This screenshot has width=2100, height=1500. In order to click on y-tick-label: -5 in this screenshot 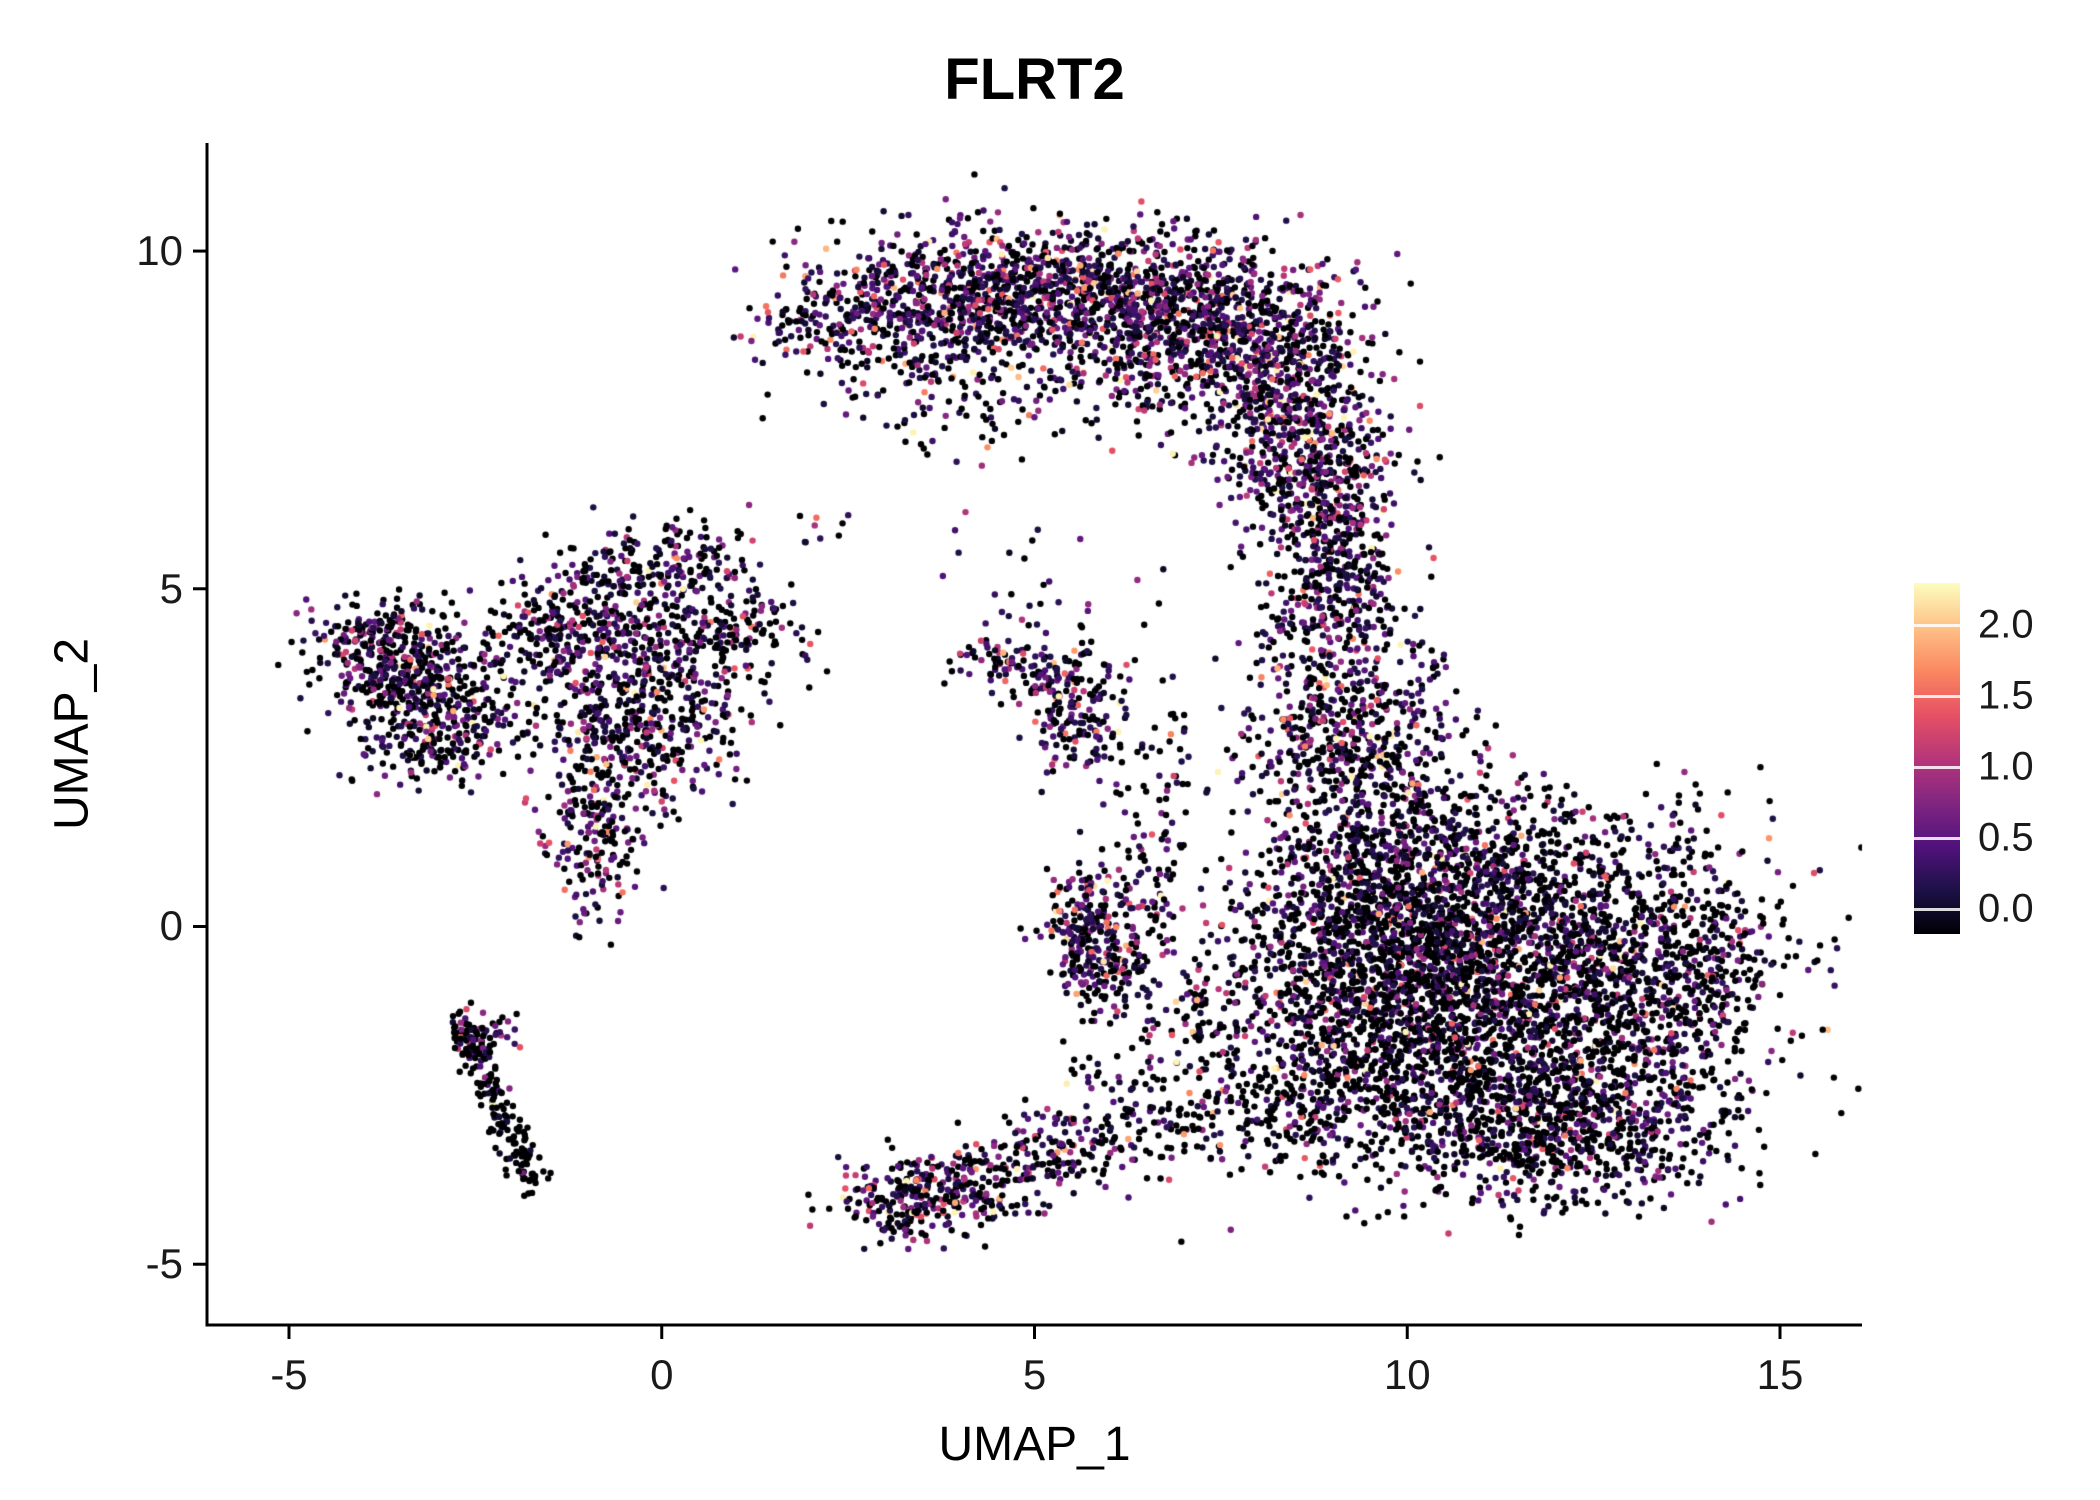, I will do `click(164, 1264)`.